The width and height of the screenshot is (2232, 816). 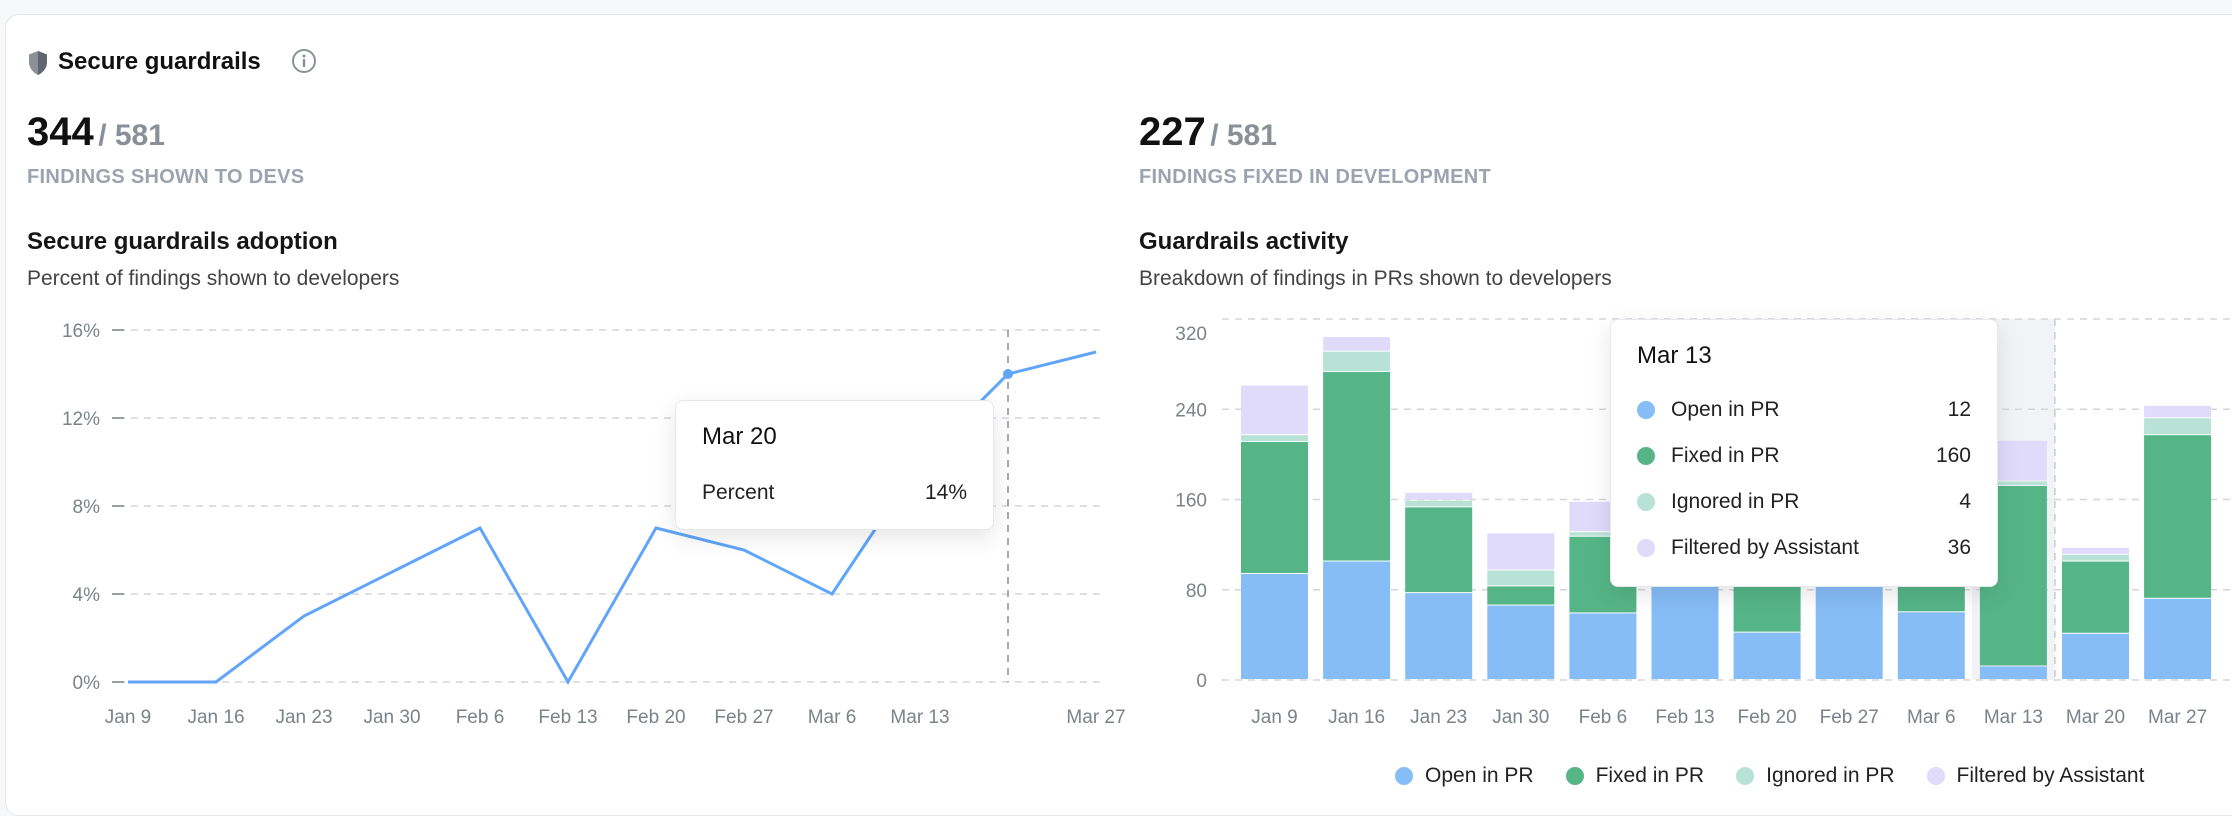 I want to click on tooltip-value: 14%, so click(x=945, y=492).